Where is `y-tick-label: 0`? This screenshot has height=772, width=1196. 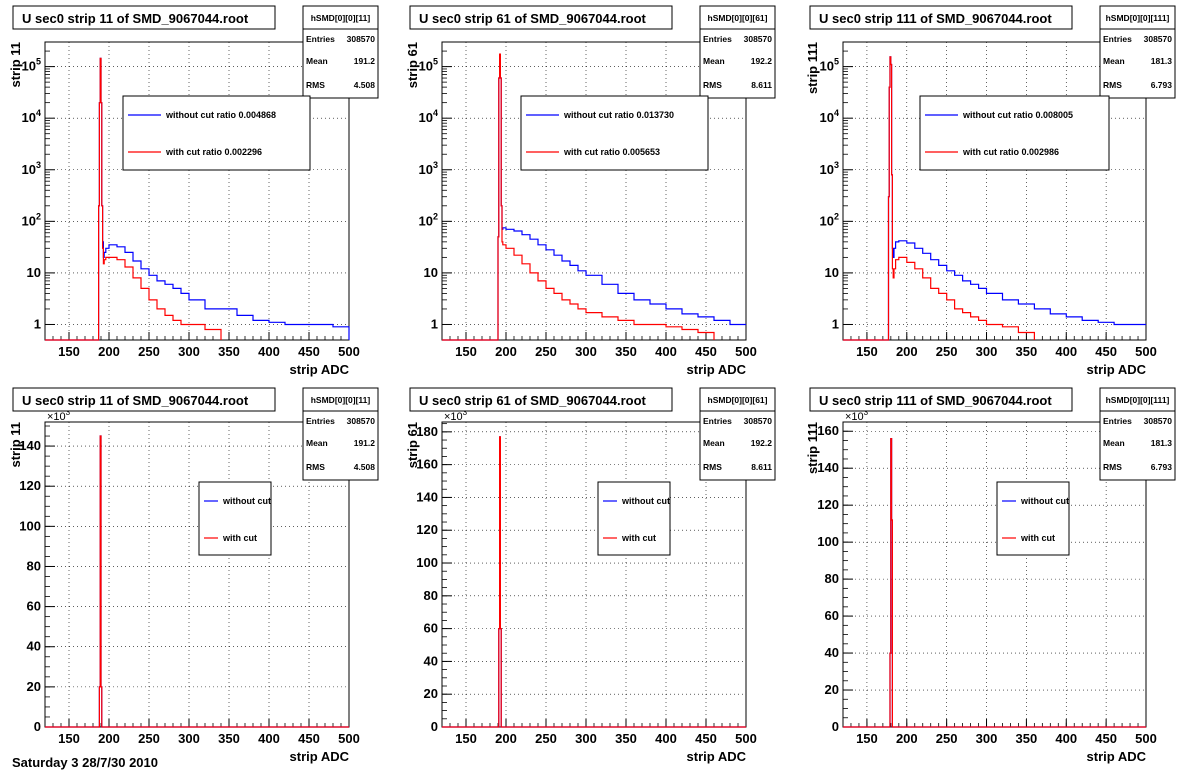 y-tick-label: 0 is located at coordinates (434, 726).